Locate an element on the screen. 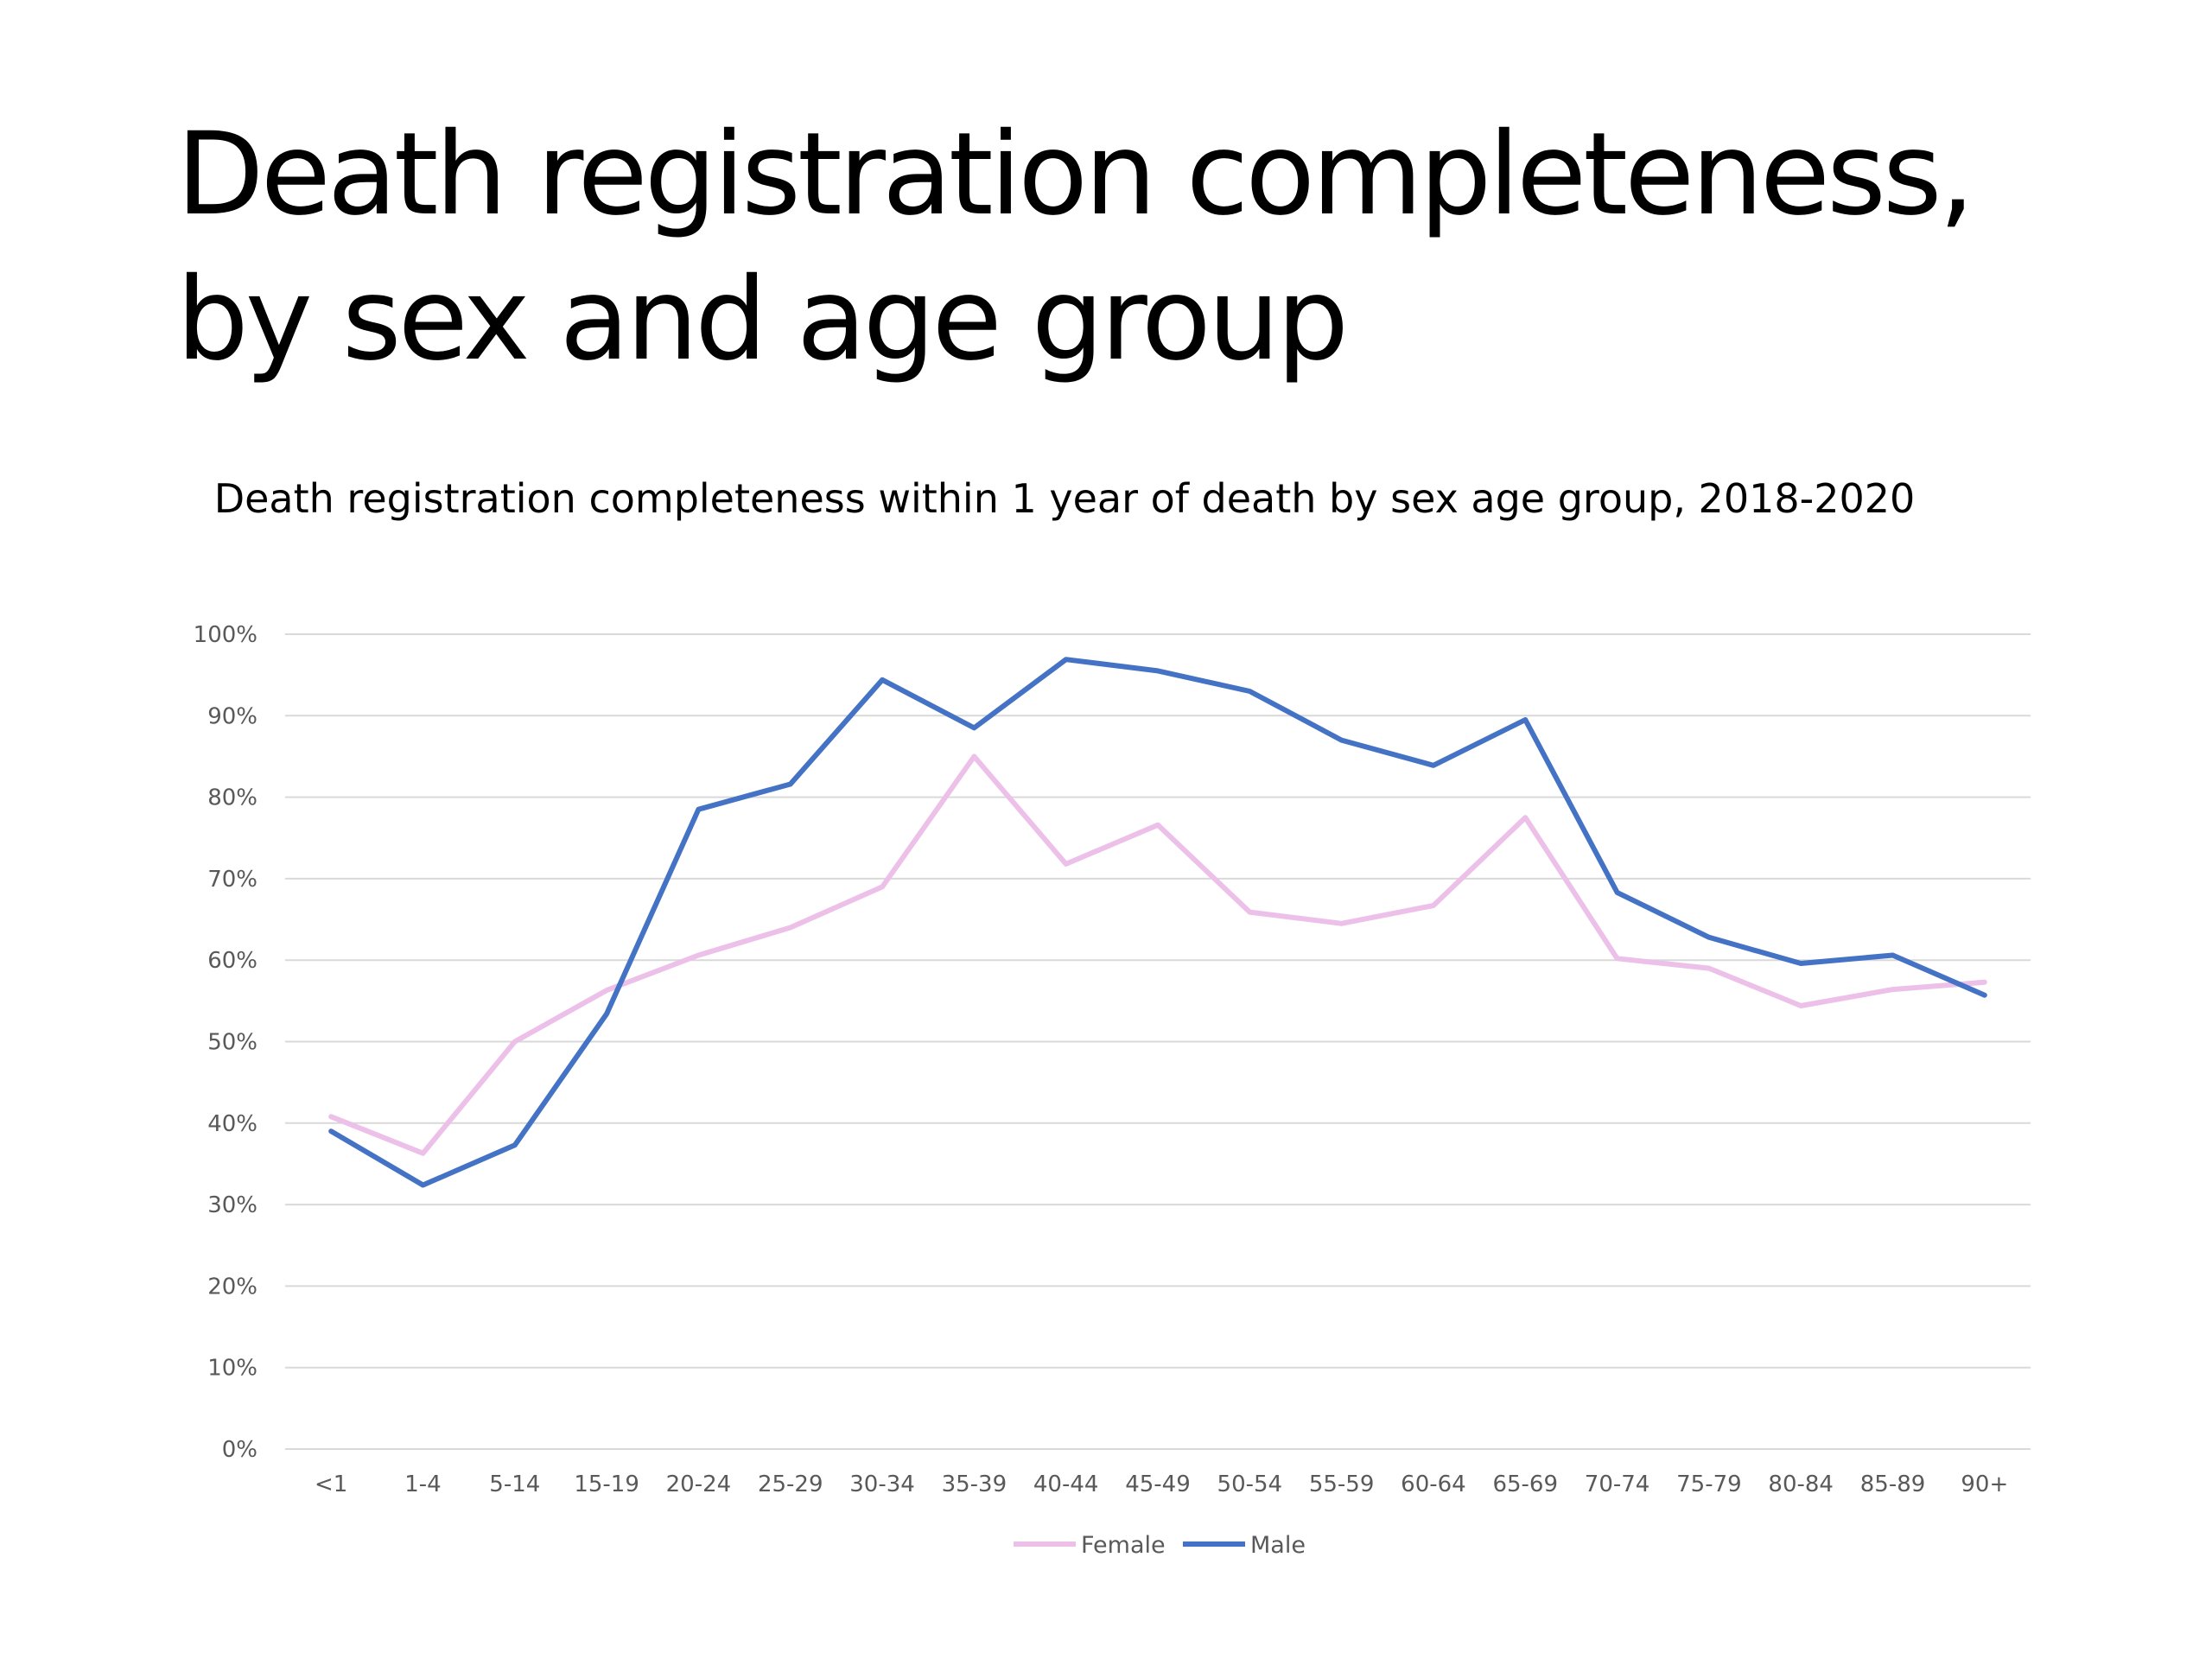  x-tick-label: 35-39 is located at coordinates (974, 1484).